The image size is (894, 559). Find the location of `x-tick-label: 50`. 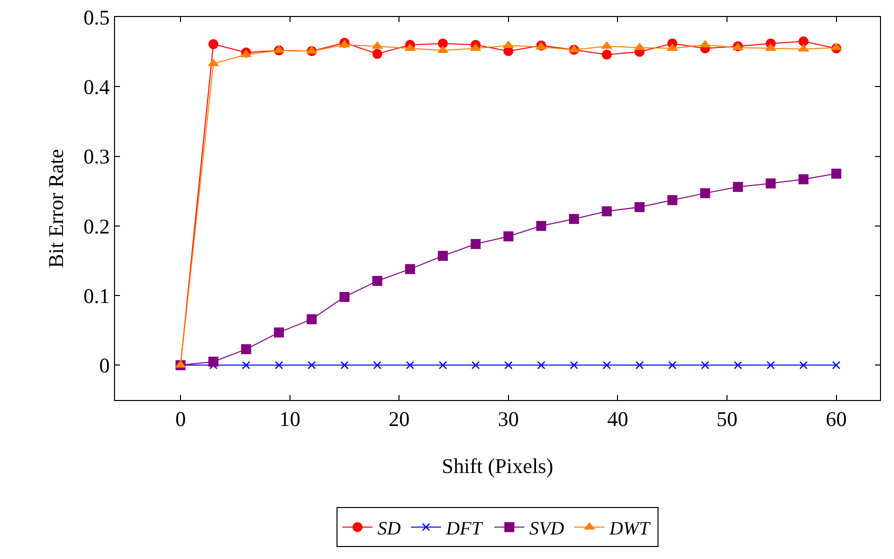

x-tick-label: 50 is located at coordinates (727, 419).